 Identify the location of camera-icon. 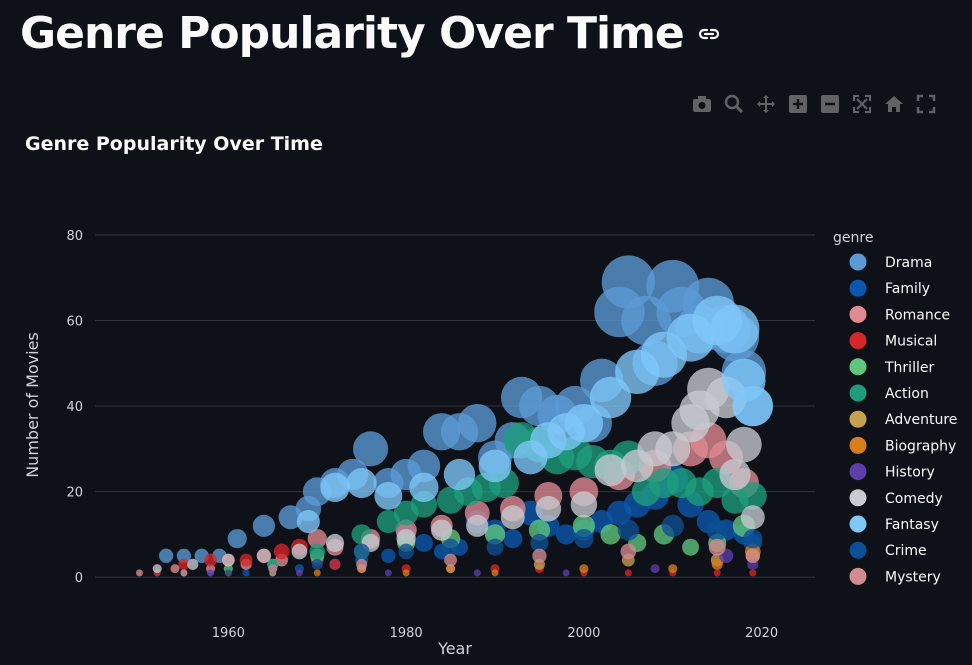
(702, 104).